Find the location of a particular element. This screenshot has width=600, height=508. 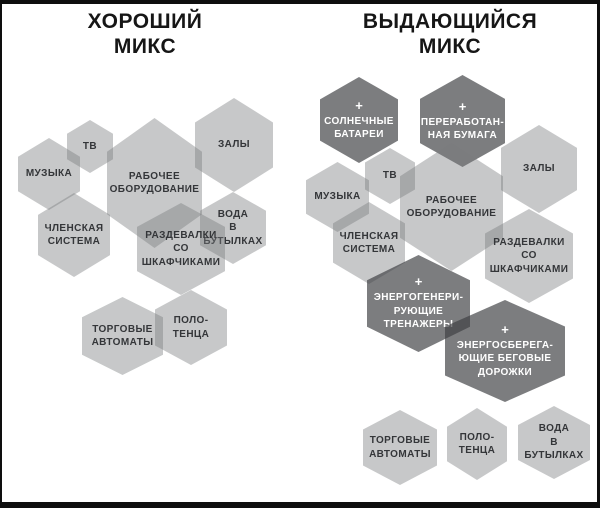

hex-label-energosberegayushchie: ЭНЕРГОСБЕРЕГА- ЮЩИЕ БЕГОВЫЕ ДОРОЖКИ is located at coordinates (505, 358).